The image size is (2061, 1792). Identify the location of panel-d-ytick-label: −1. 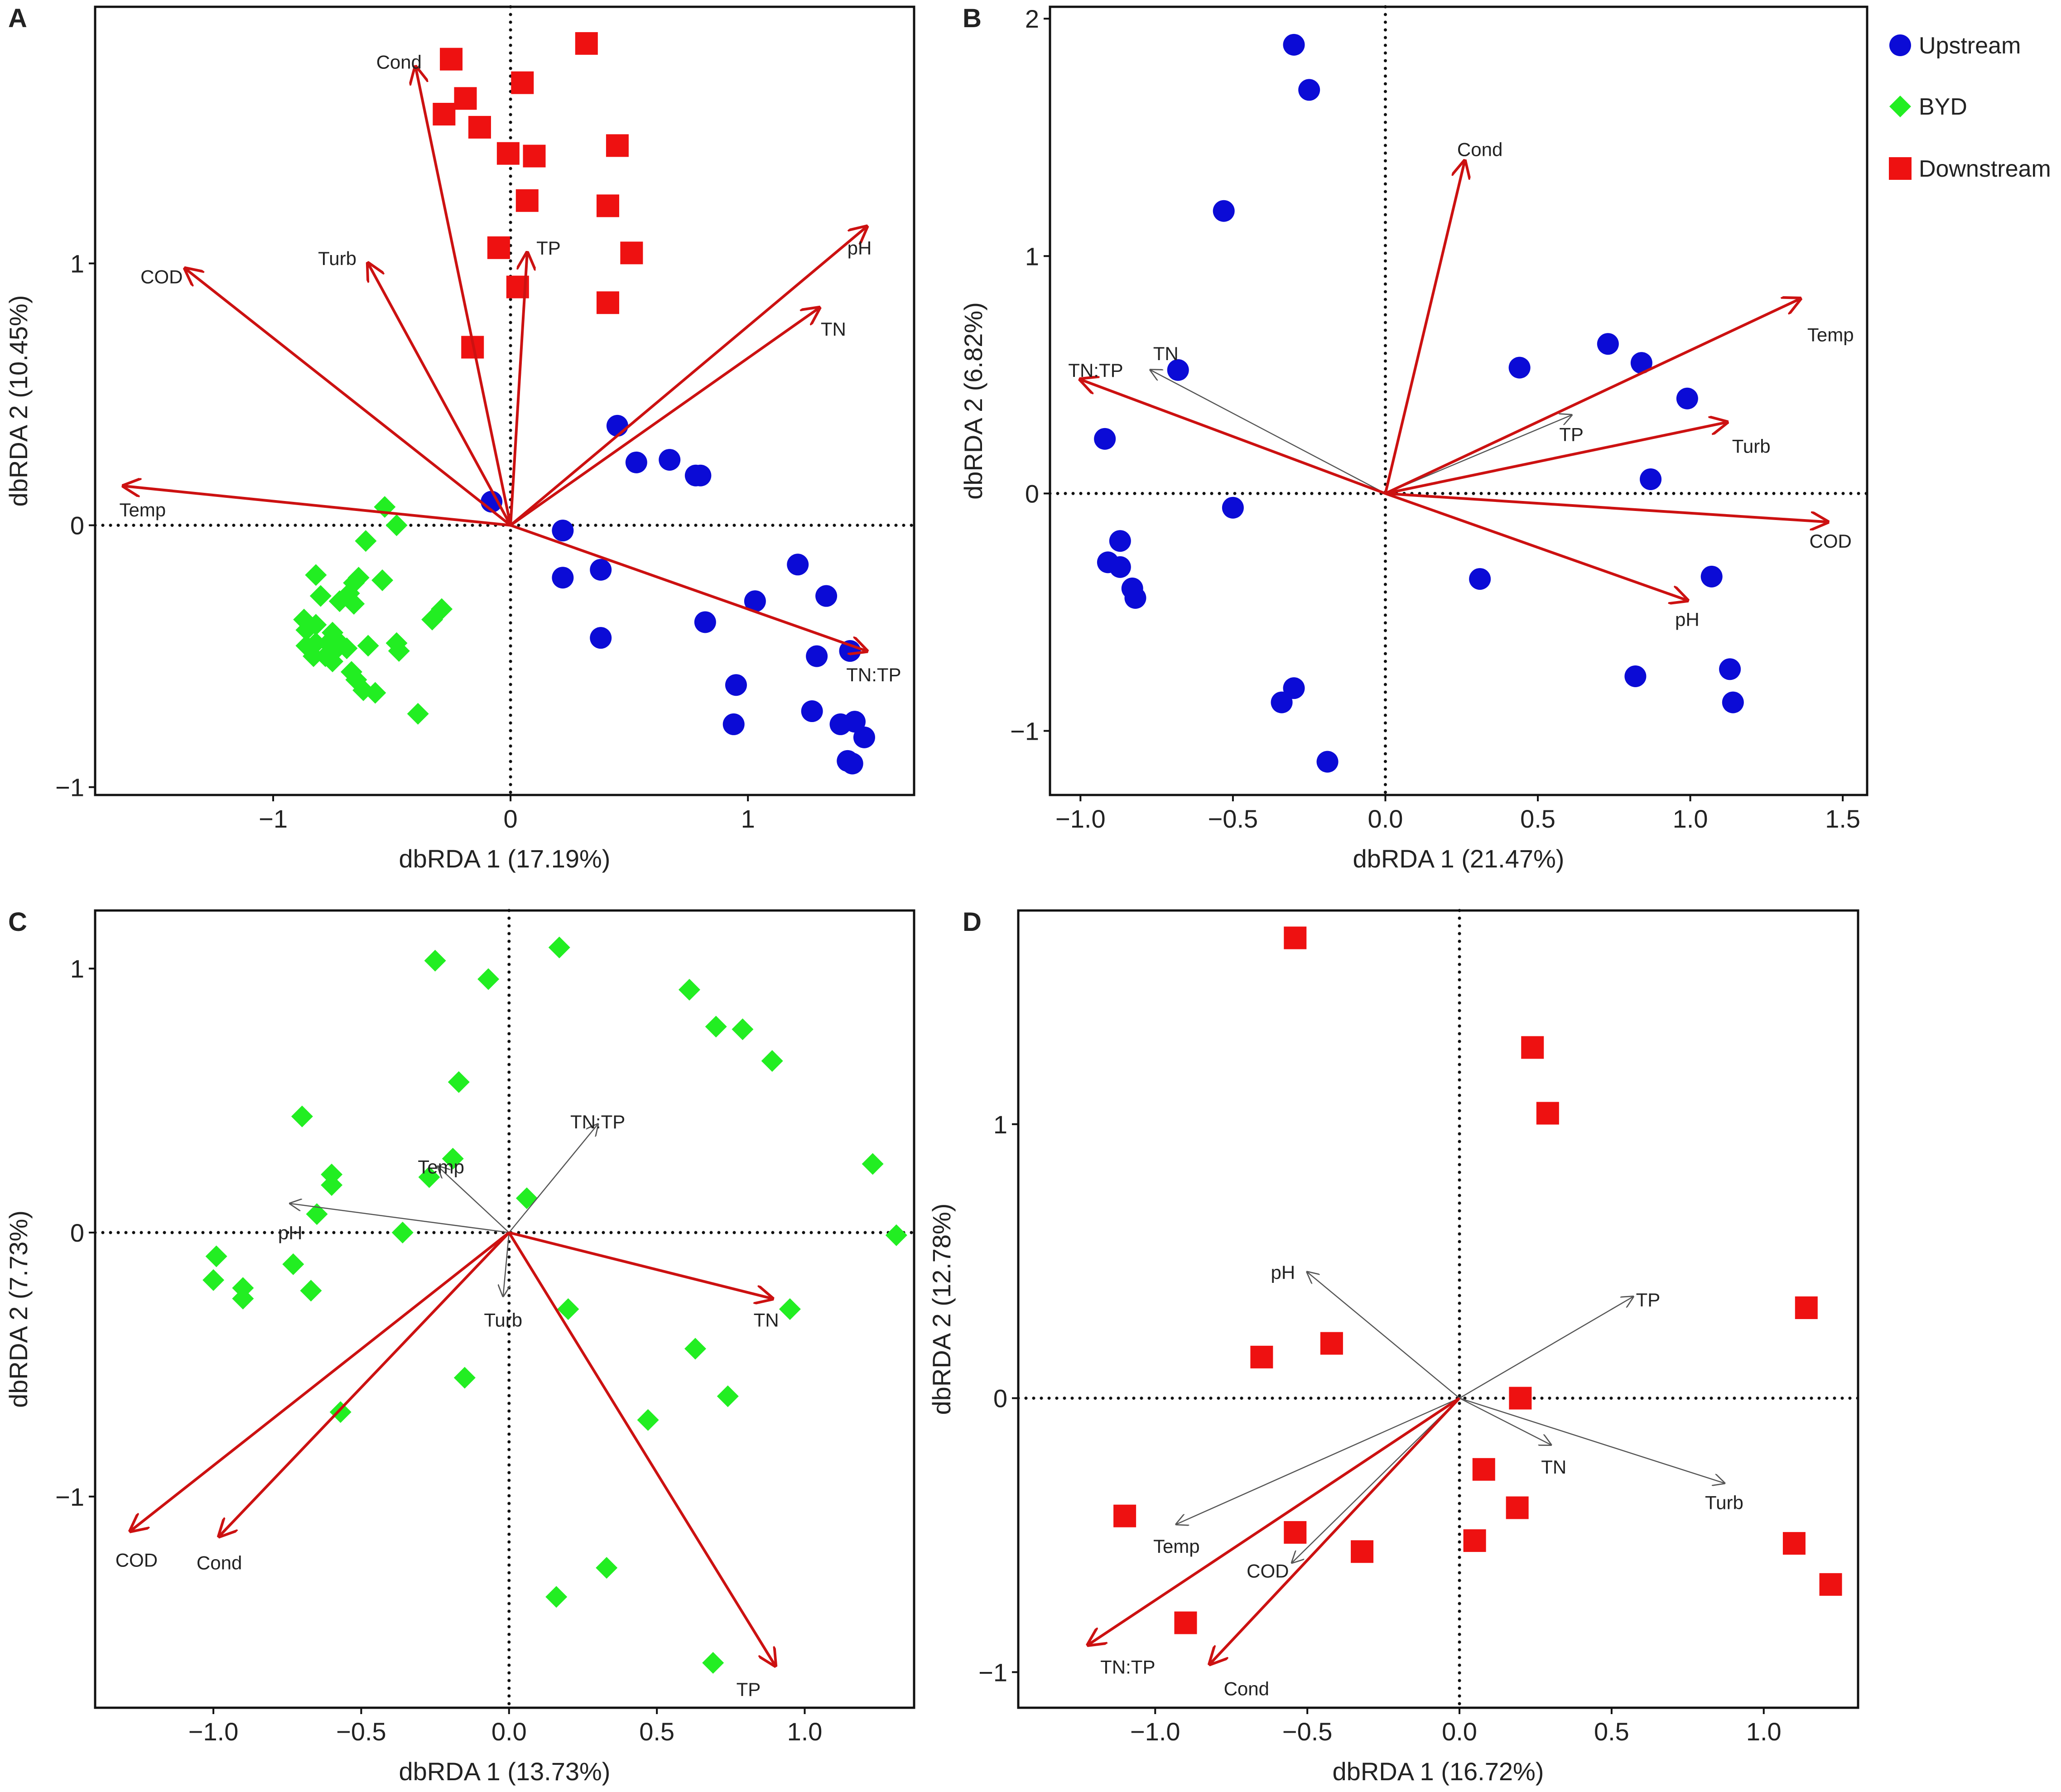
(992, 1672).